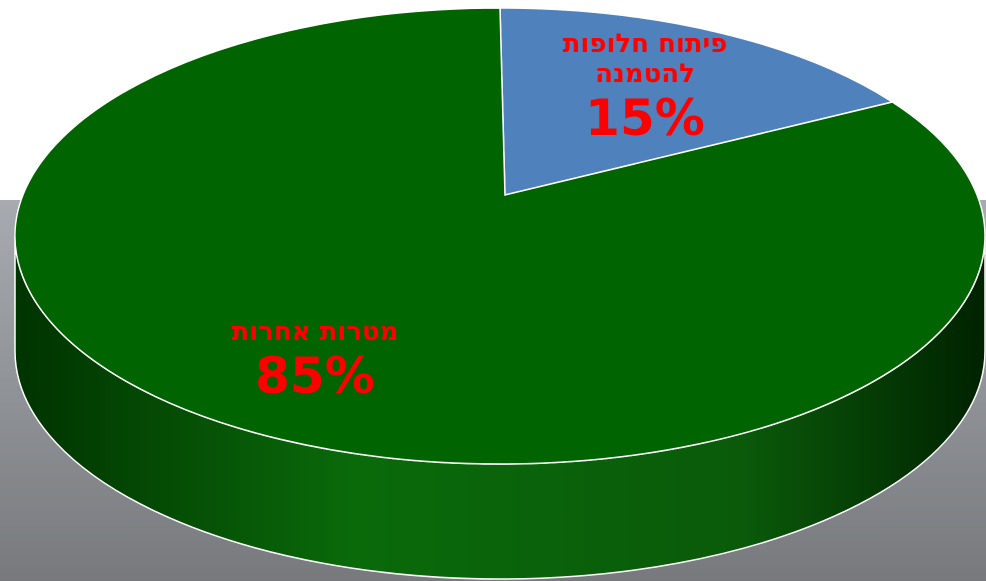 The width and height of the screenshot is (986, 581). Describe the element at coordinates (645, 117) in the screenshot. I see `value-label: 15%` at that location.